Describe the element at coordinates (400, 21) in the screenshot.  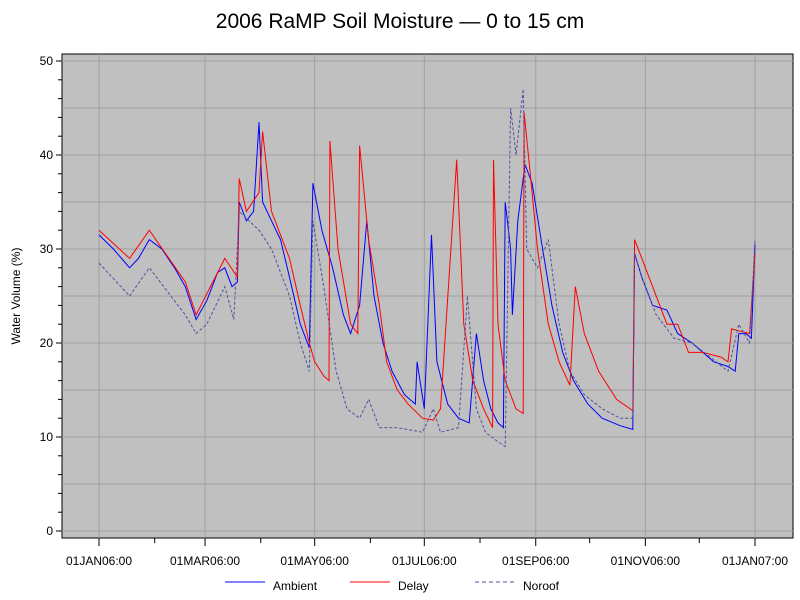
I see `chart-title: 2006 RaMP Soil Moisture — 0 to 15 cm` at that location.